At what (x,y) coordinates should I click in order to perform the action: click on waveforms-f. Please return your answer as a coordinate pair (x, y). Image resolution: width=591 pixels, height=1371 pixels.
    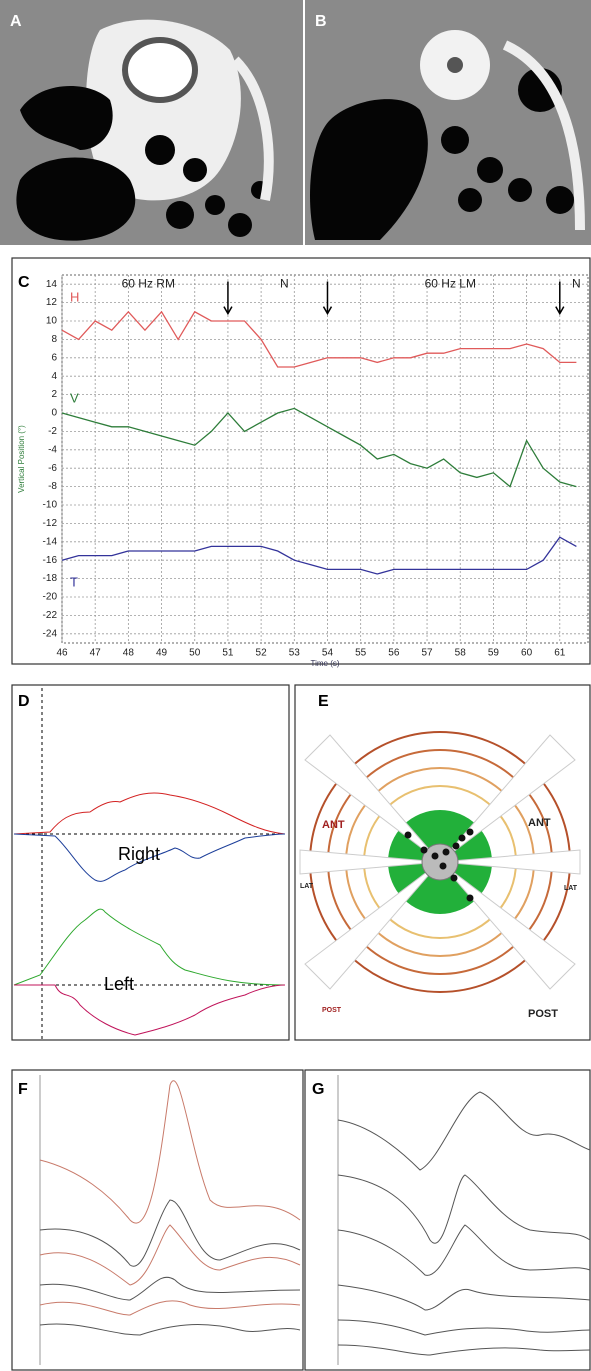
    Looking at the image, I should click on (170, 1220).